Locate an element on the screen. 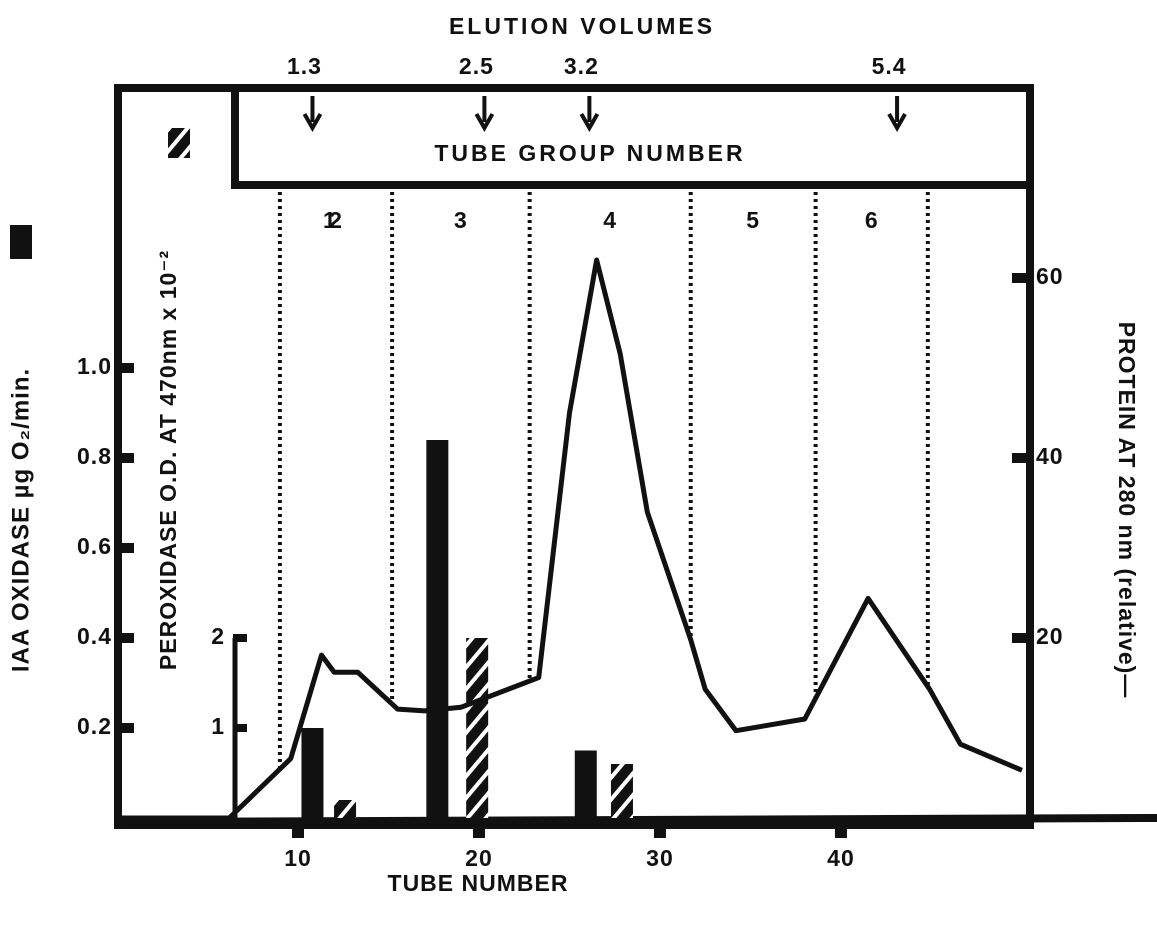  group-label: 4 is located at coordinates (610, 220).